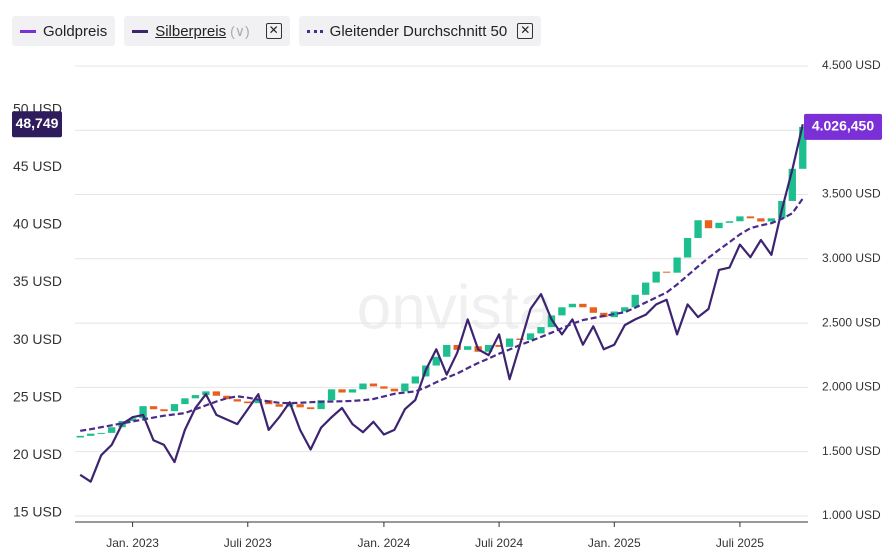  Describe the element at coordinates (851, 387) in the screenshot. I see `y2-tick-label: 2.000 USD` at that location.